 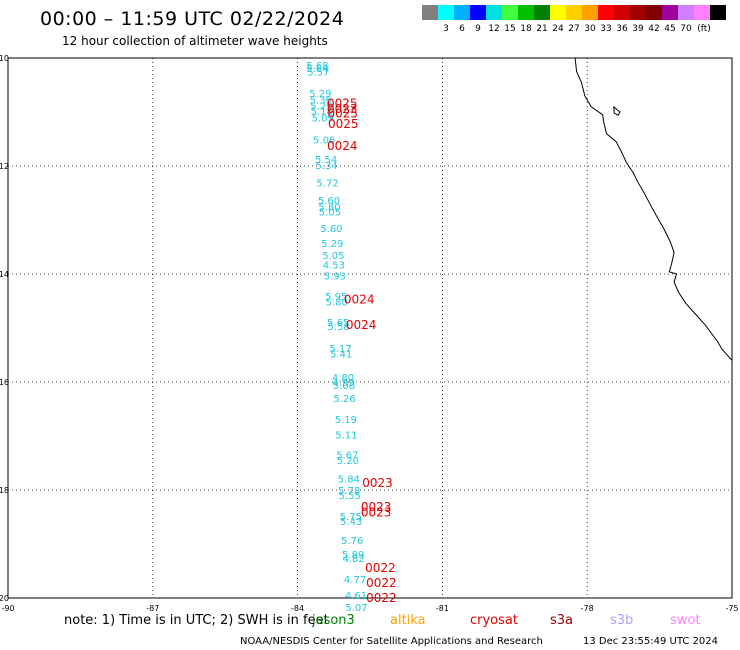 What do you see at coordinates (558, 29) in the screenshot?
I see `legend-label: 24` at bounding box center [558, 29].